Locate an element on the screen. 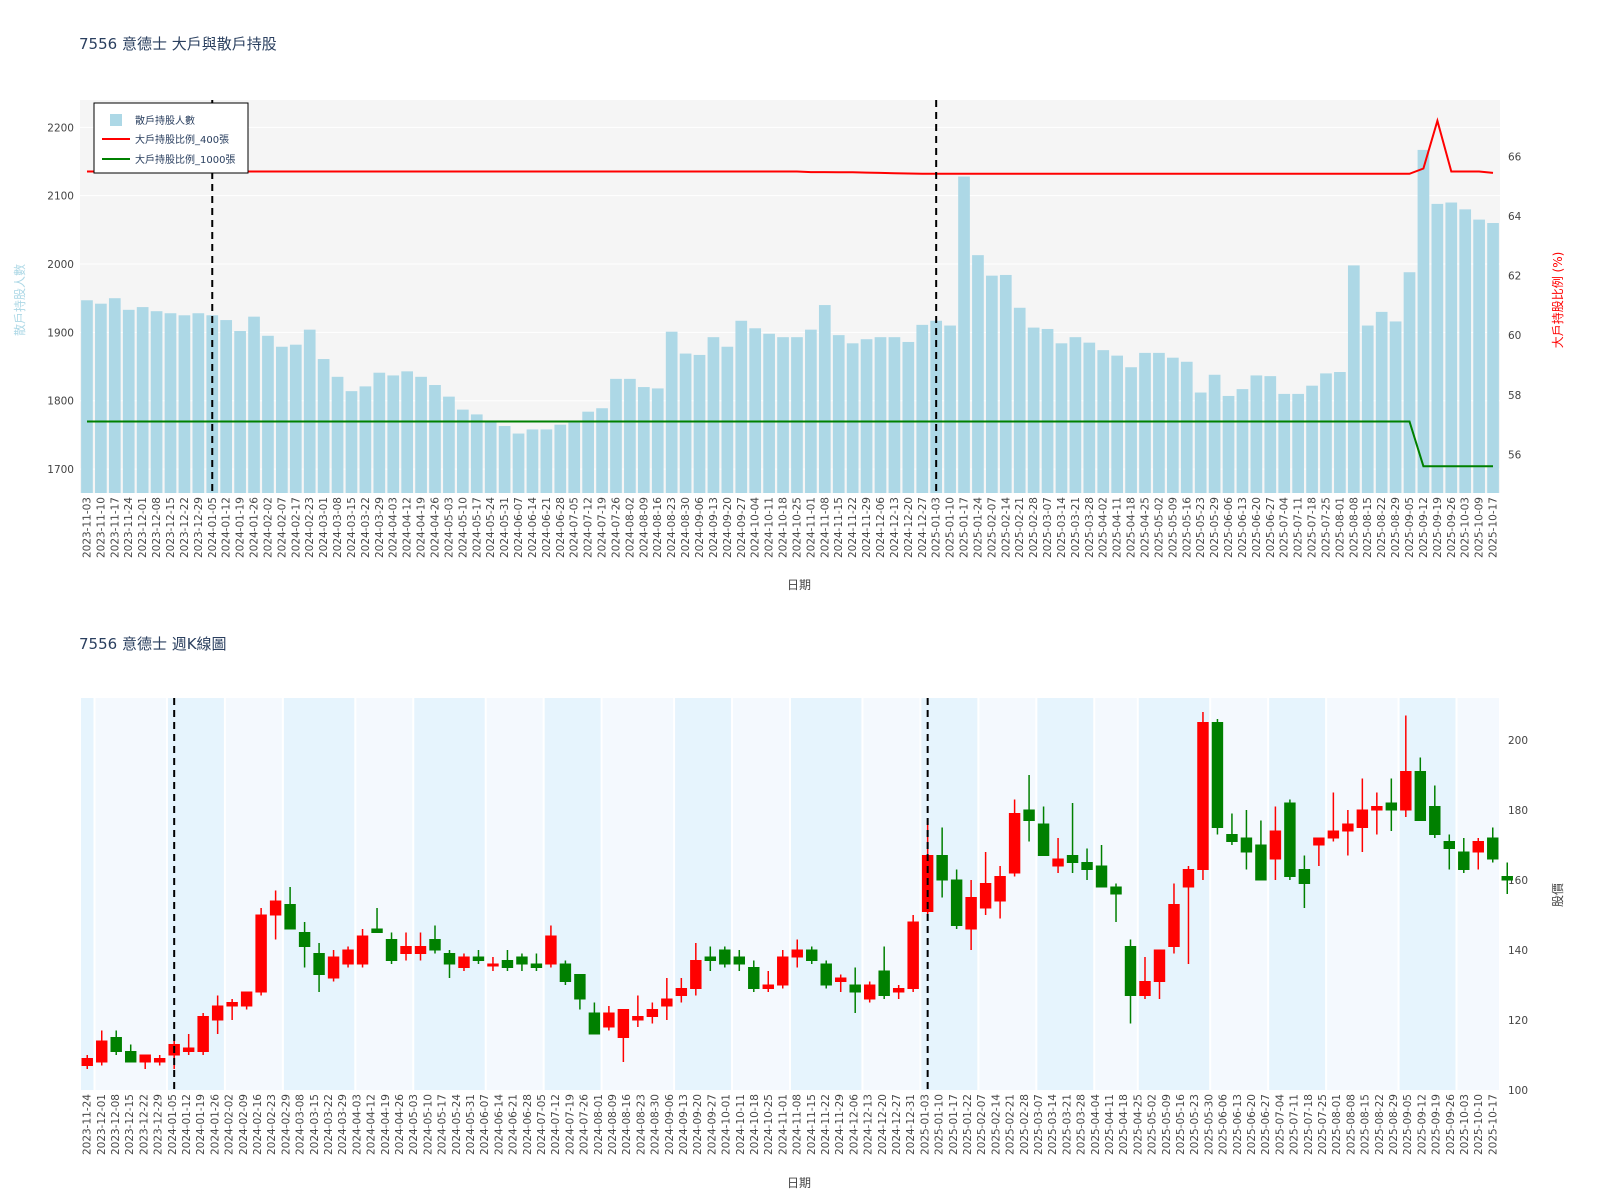 The height and width of the screenshot is (1200, 1600). x-tick-label: 2024-12-27 is located at coordinates (897, 1124).